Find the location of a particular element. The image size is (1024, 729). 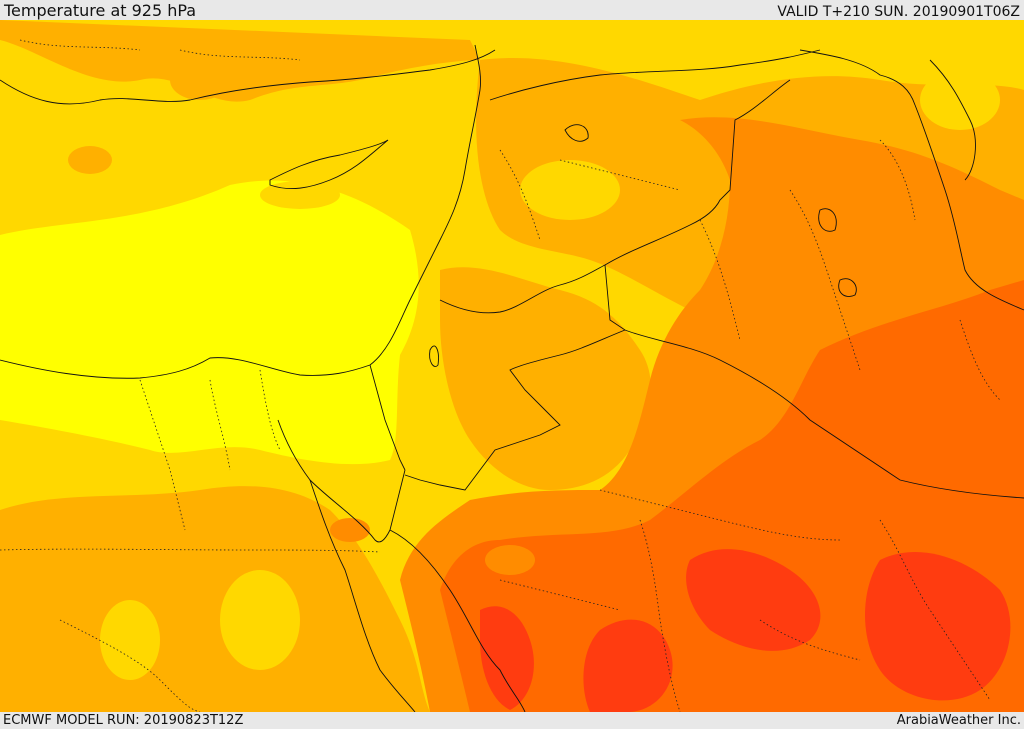

model-run-label: ECMWF MODEL RUN: 20190823T12Z is located at coordinates (123, 720).